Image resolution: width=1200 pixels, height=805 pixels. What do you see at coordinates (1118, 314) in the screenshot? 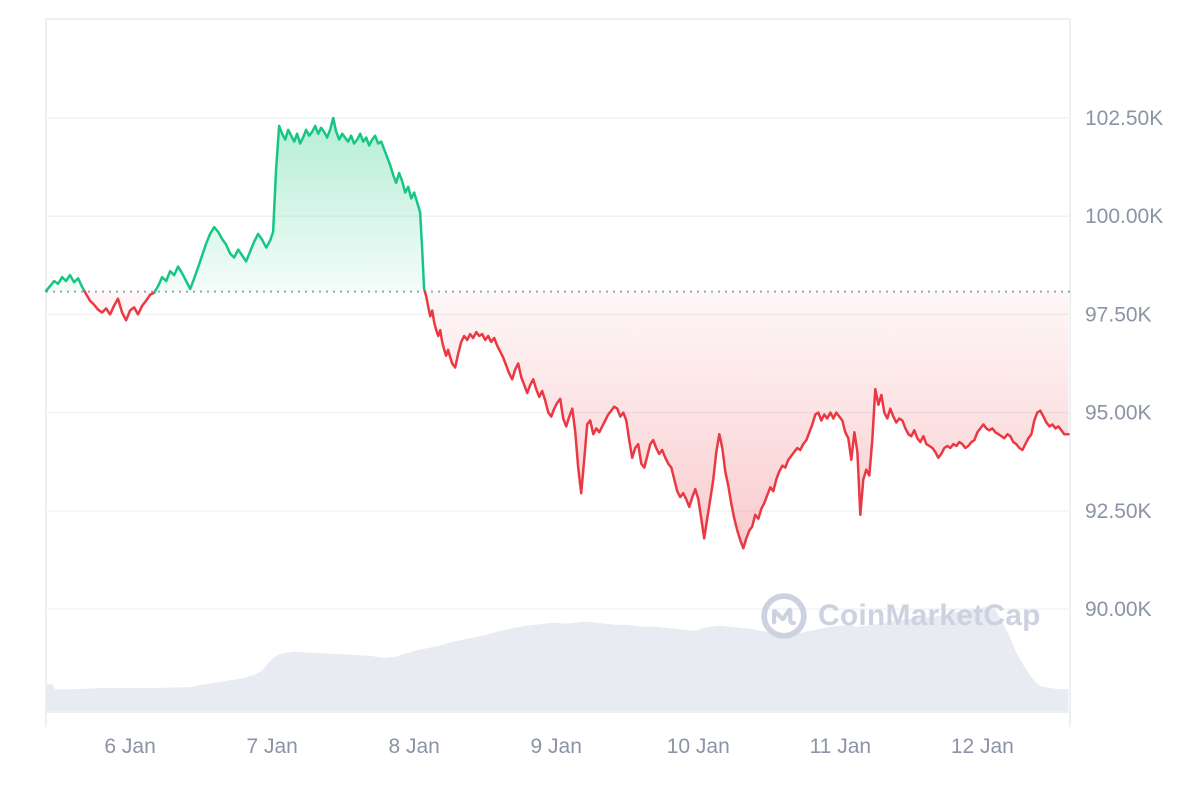
I see `y-axis-label: 97.50K` at bounding box center [1118, 314].